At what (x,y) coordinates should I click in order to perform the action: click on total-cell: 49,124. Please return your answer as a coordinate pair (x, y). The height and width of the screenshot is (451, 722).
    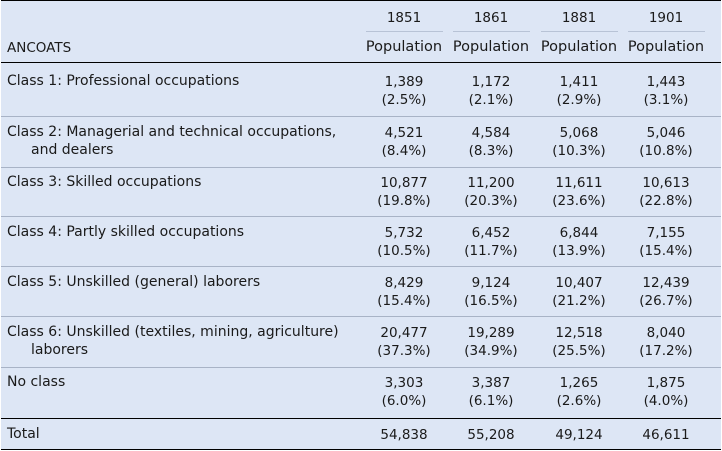
    Looking at the image, I should click on (579, 435).